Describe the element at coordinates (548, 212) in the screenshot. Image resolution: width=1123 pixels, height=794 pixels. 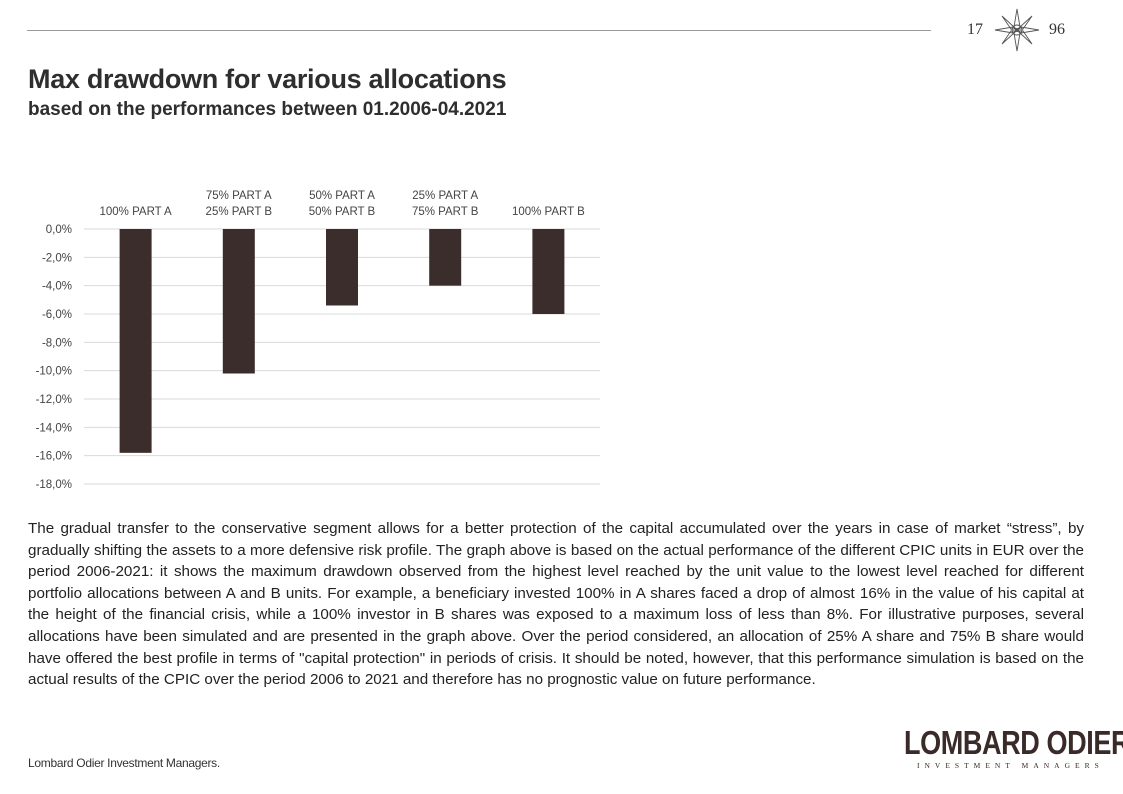
I see `category-label: 100% PART B` at that location.